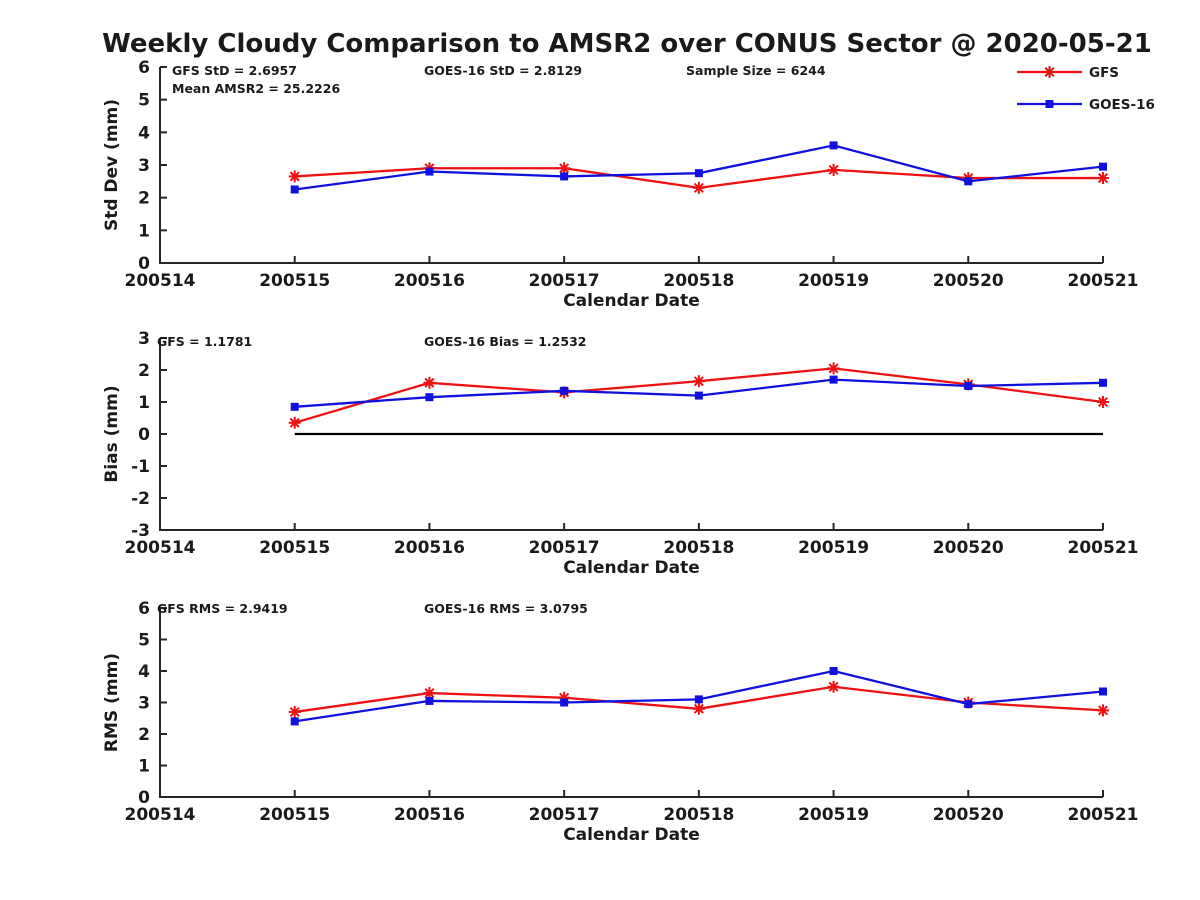 The width and height of the screenshot is (1200, 900). I want to click on annotation-text: GOES-16 StD = 2.8129, so click(503, 70).